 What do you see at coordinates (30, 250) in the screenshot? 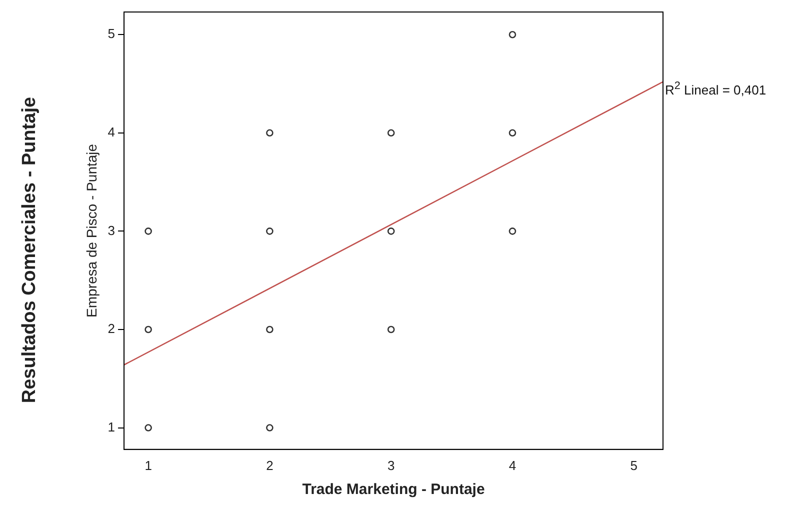
I see `text: Resultados Comerciales - Puntaje` at bounding box center [30, 250].